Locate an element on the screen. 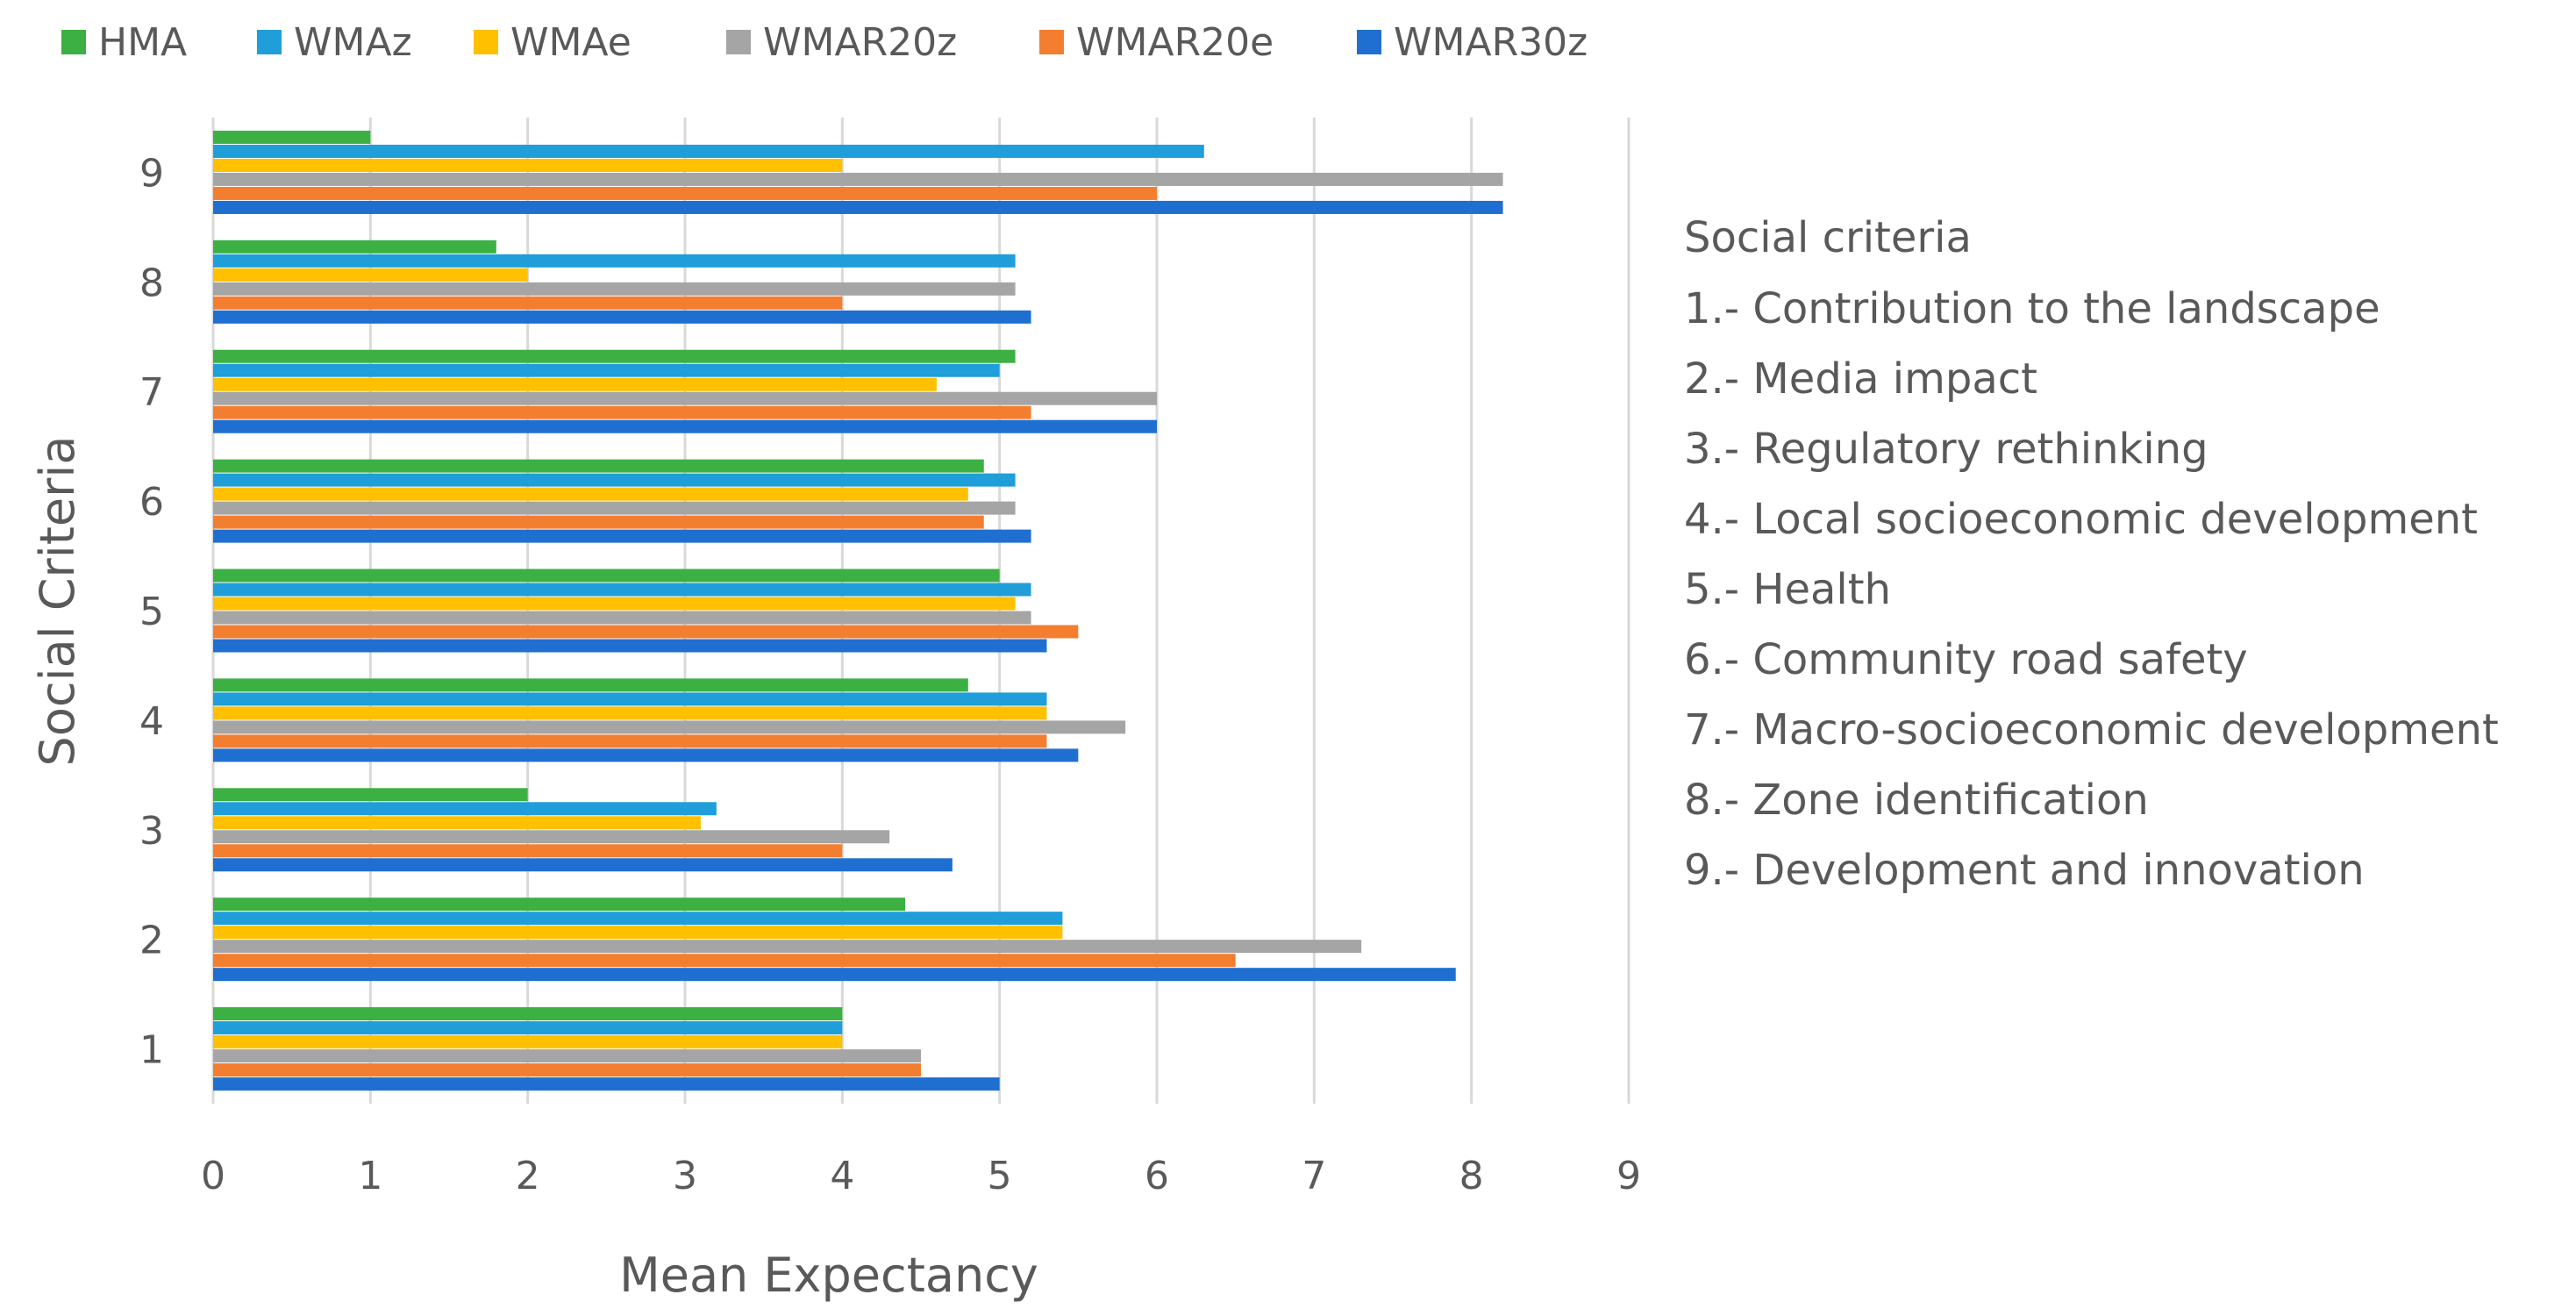 Image resolution: width=2576 pixels, height=1316 pixels. legend-swatch-WMAR20z is located at coordinates (739, 42).